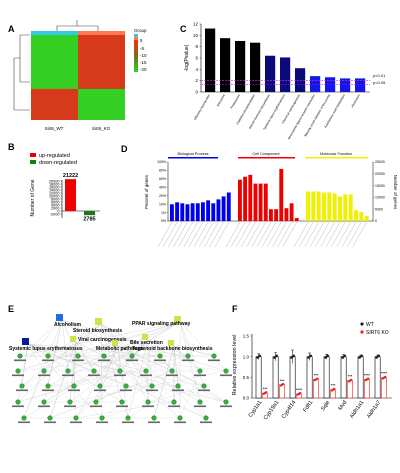 This screenshot has width=400, height=473. What do you see at coordinates (119, 349) in the screenshot?
I see `pathway-label-metabolic: Metabolic pathways` at bounding box center [119, 349].